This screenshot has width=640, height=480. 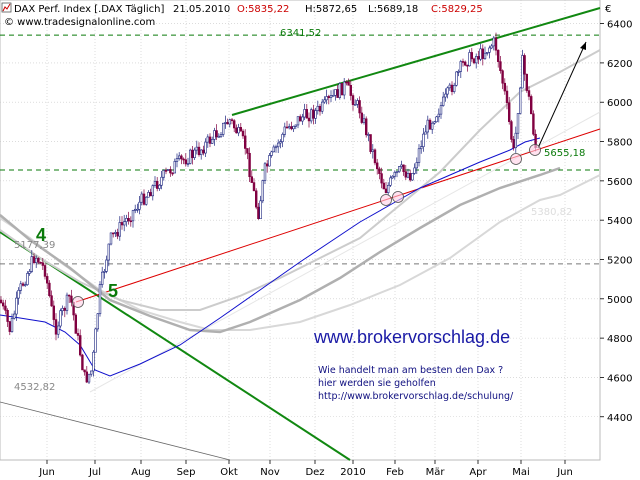 I want to click on level-left-label: 5177,39, so click(x=34, y=245).